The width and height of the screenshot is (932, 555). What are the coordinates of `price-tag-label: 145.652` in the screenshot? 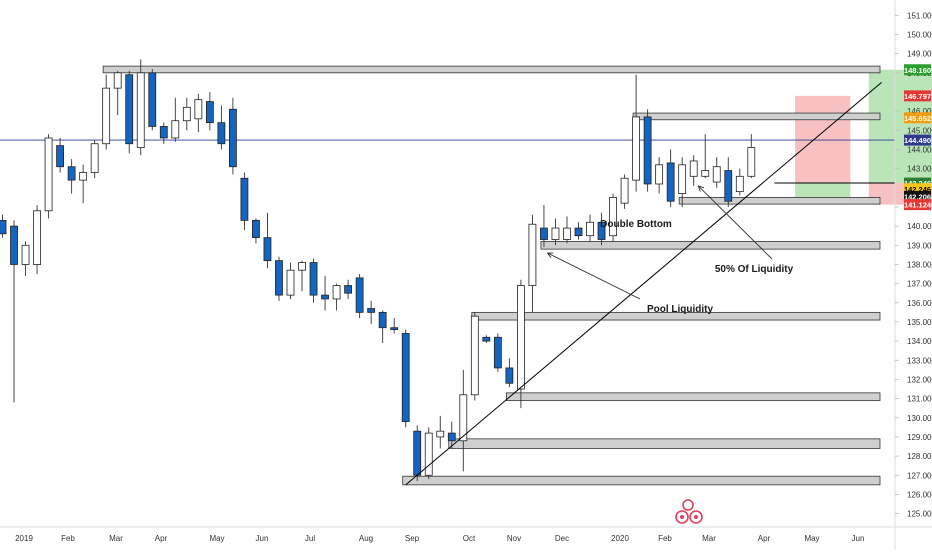 It's located at (917, 118).